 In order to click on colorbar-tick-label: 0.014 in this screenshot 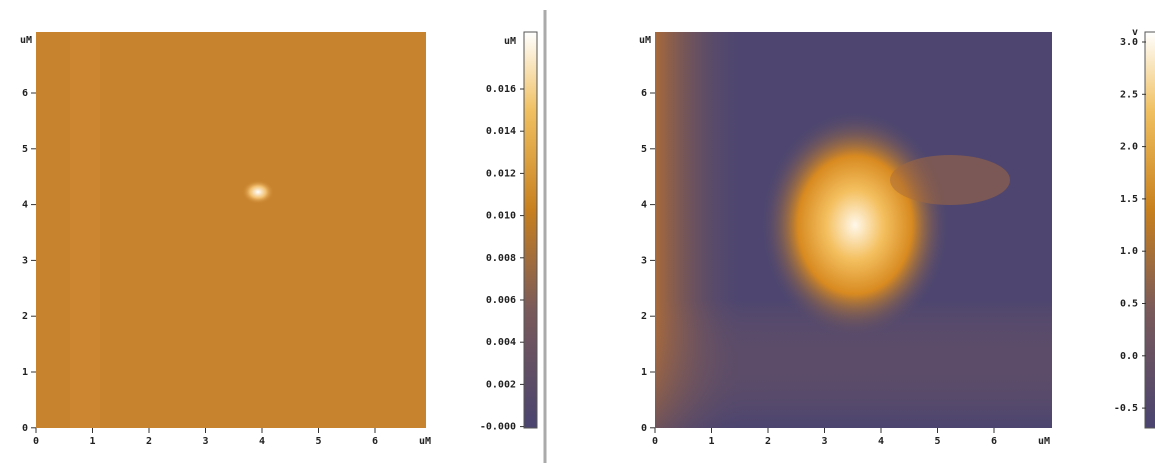, I will do `click(501, 131)`.